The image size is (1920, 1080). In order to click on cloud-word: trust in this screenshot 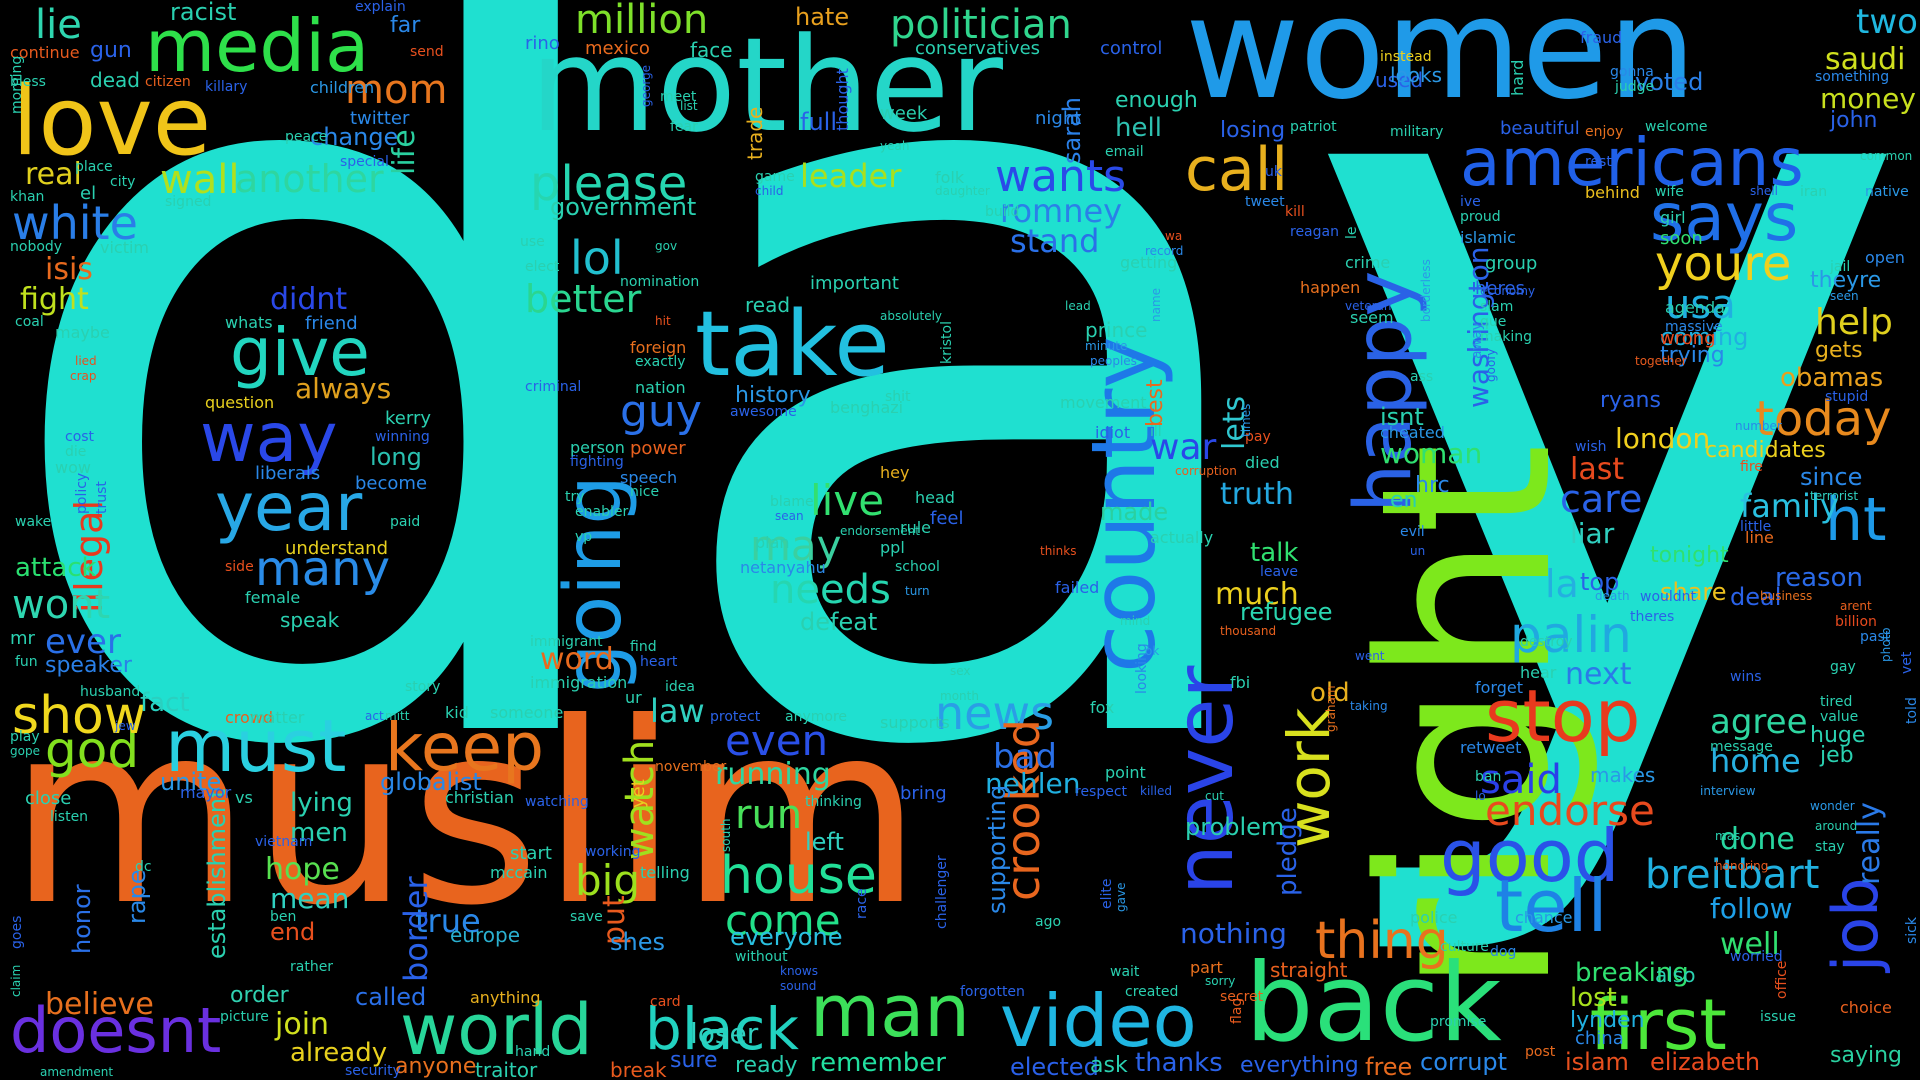, I will do `click(102, 497)`.